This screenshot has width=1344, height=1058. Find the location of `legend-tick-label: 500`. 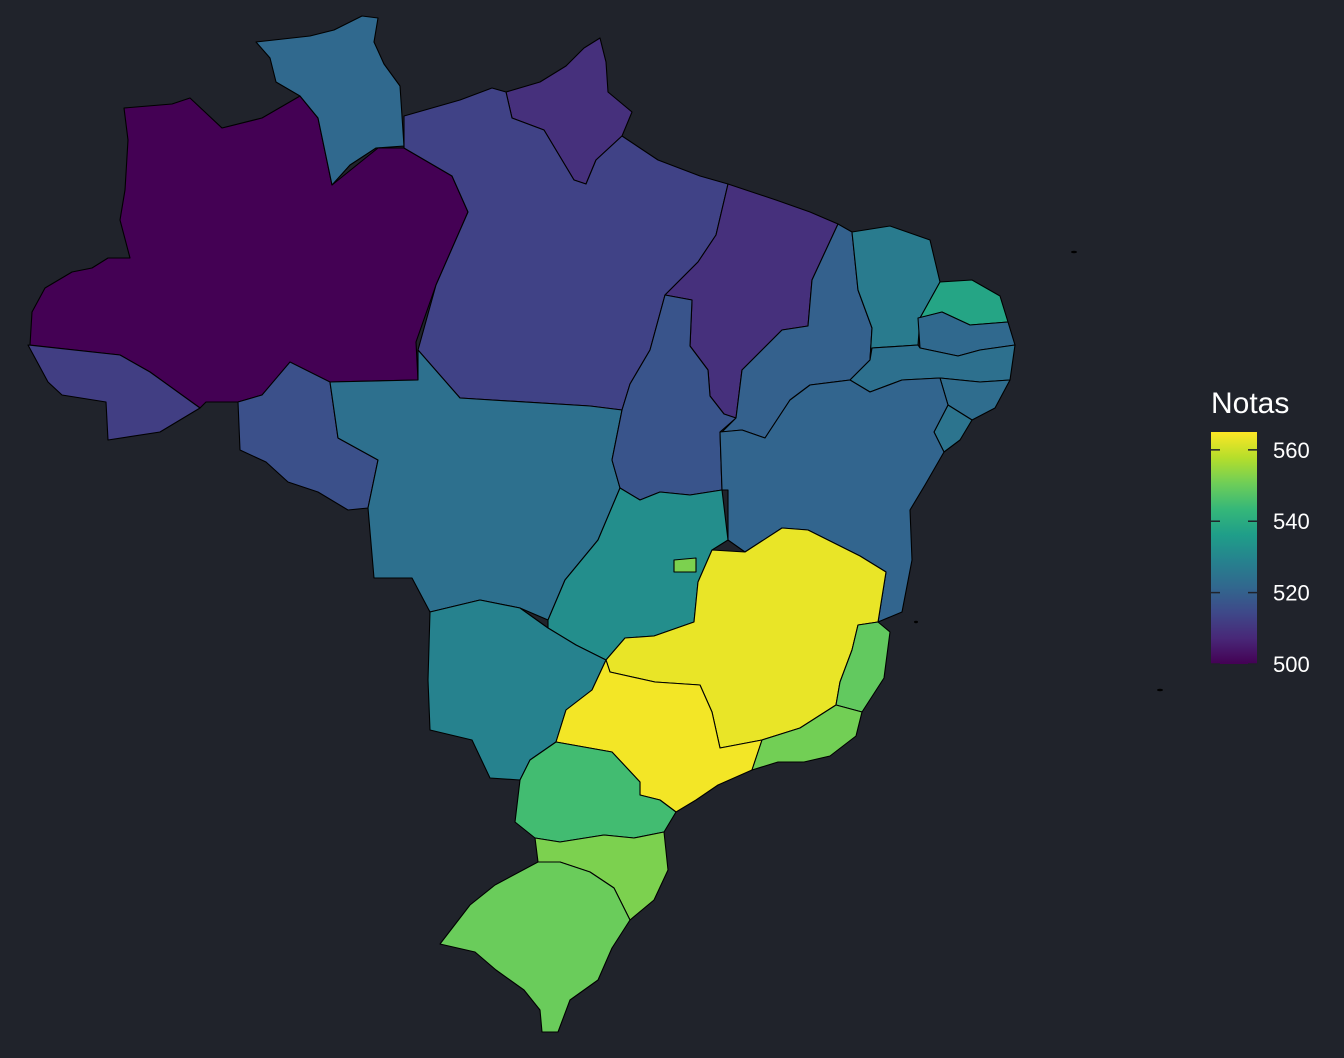

legend-tick-label: 500 is located at coordinates (1291, 664).